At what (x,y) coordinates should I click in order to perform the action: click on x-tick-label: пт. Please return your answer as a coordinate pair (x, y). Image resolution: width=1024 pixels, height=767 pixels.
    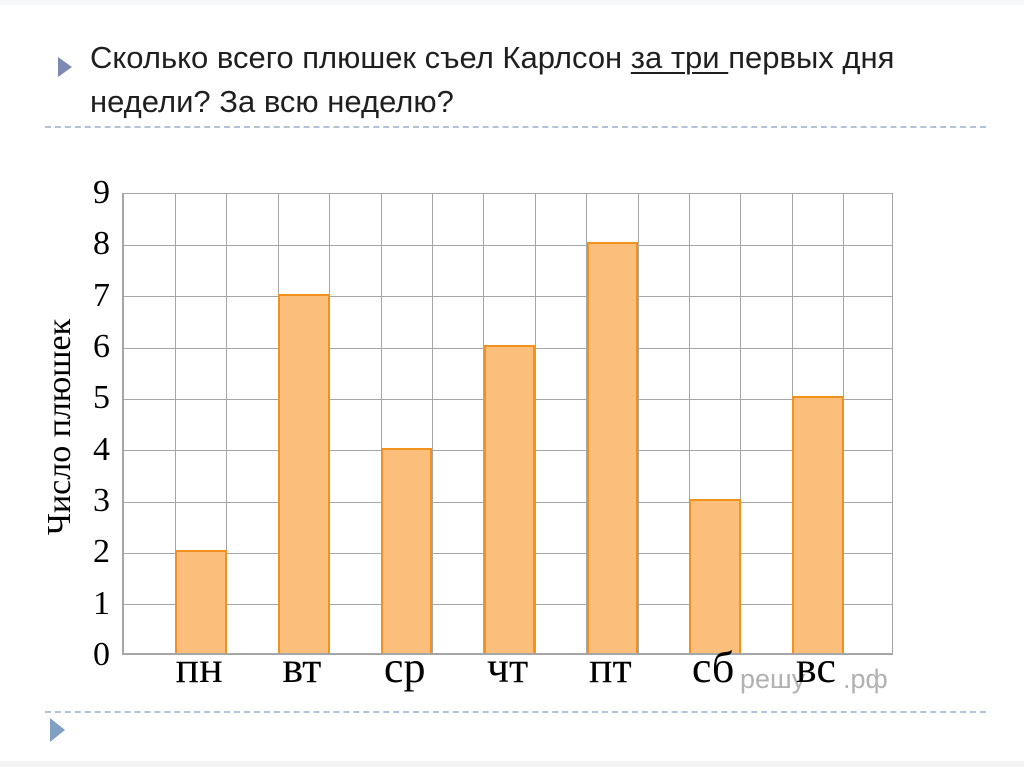
    Looking at the image, I should click on (610, 667).